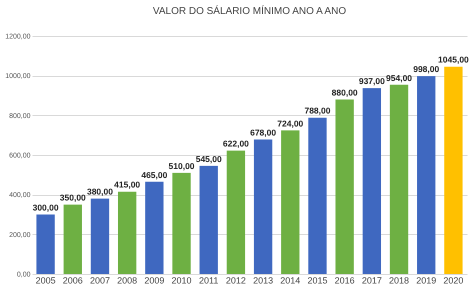 The image size is (474, 289). Describe the element at coordinates (372, 81) in the screenshot. I see `data-label: 937,00` at that location.